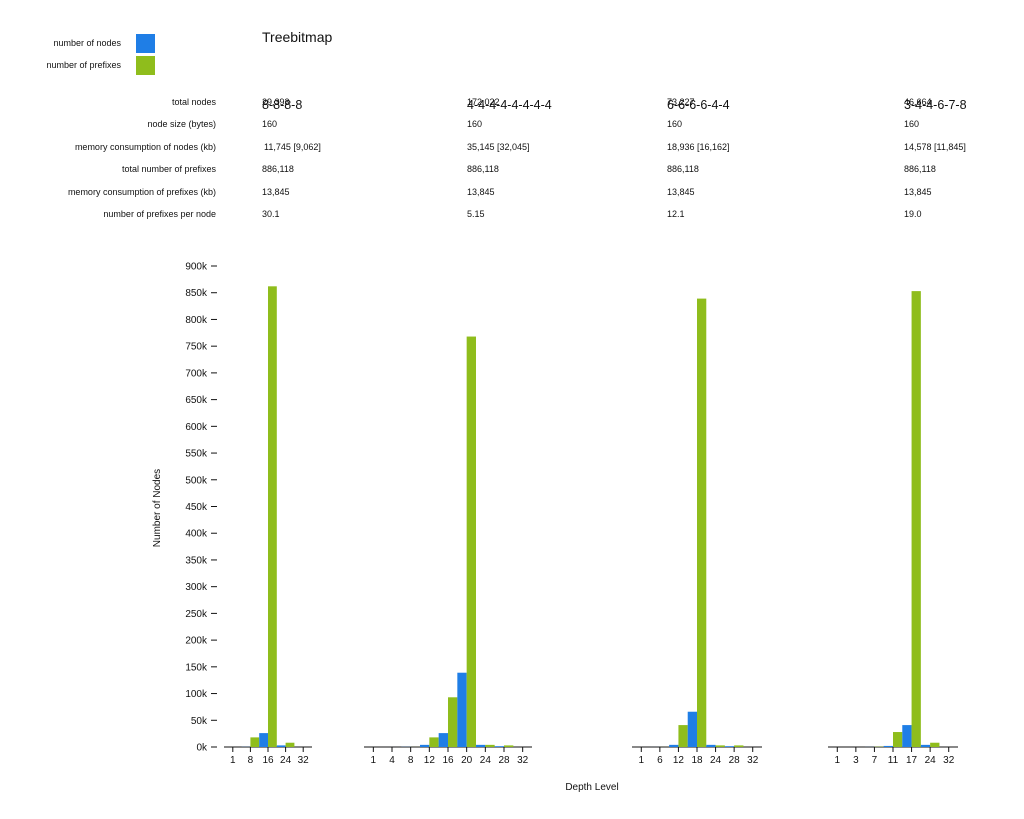  Describe the element at coordinates (292, 147) in the screenshot. I see `table-cell: 11,745 [9,062]` at that location.